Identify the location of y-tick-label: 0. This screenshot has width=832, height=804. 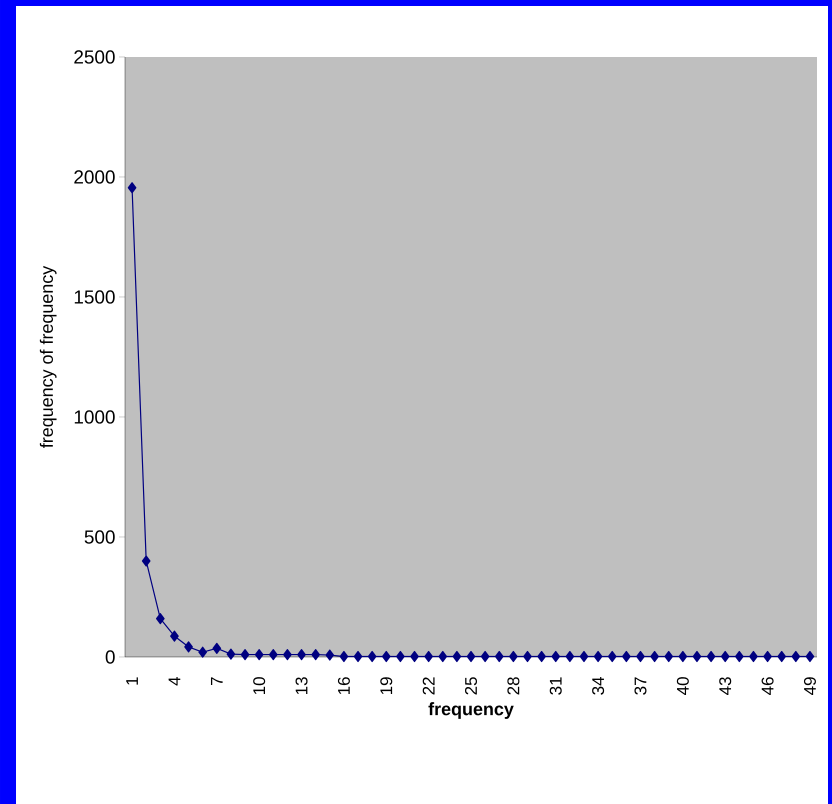
(110, 657).